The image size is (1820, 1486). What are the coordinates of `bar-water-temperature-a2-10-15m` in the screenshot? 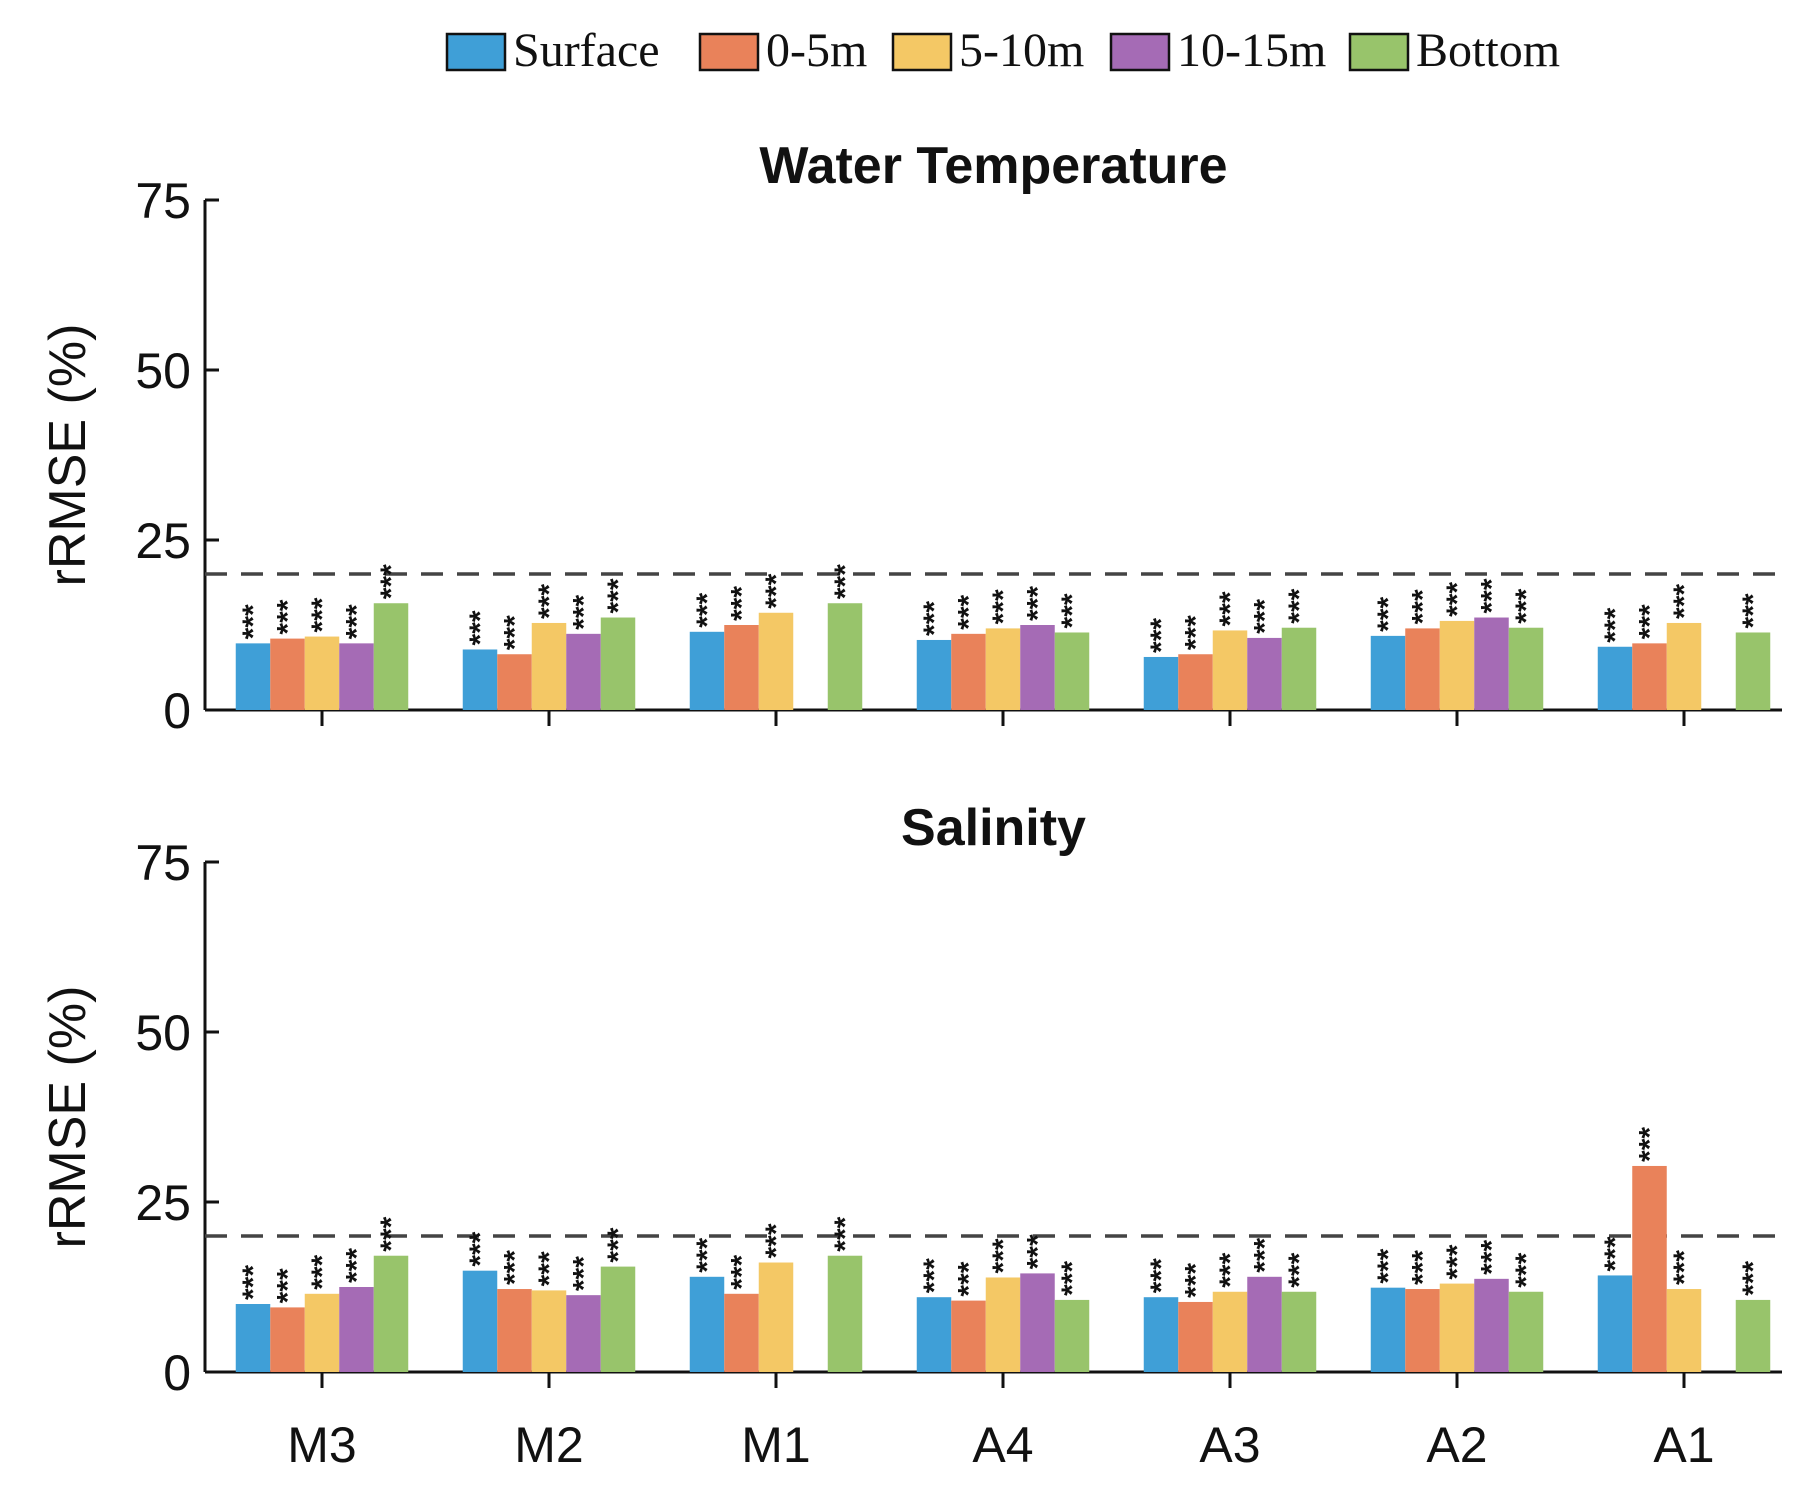 It's located at (1491, 663).